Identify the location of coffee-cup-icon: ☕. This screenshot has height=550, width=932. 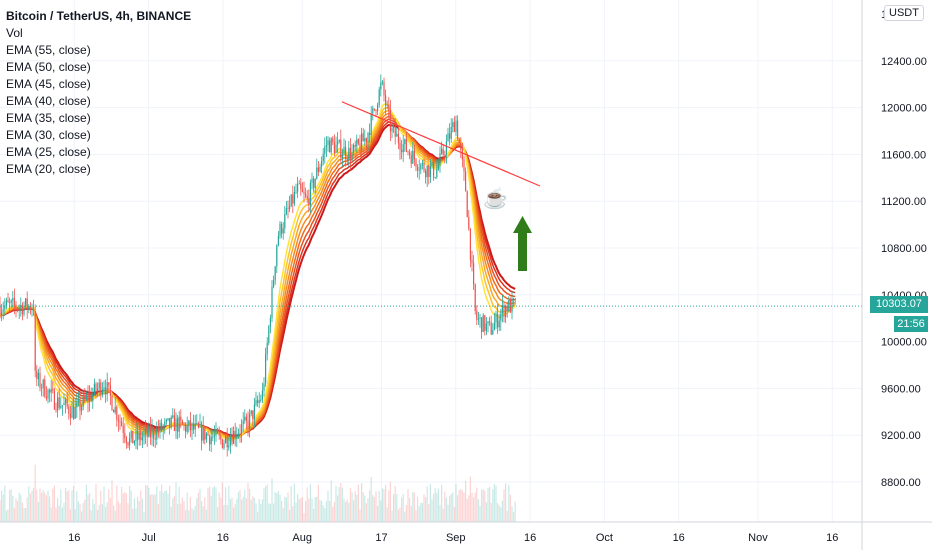
(495, 199).